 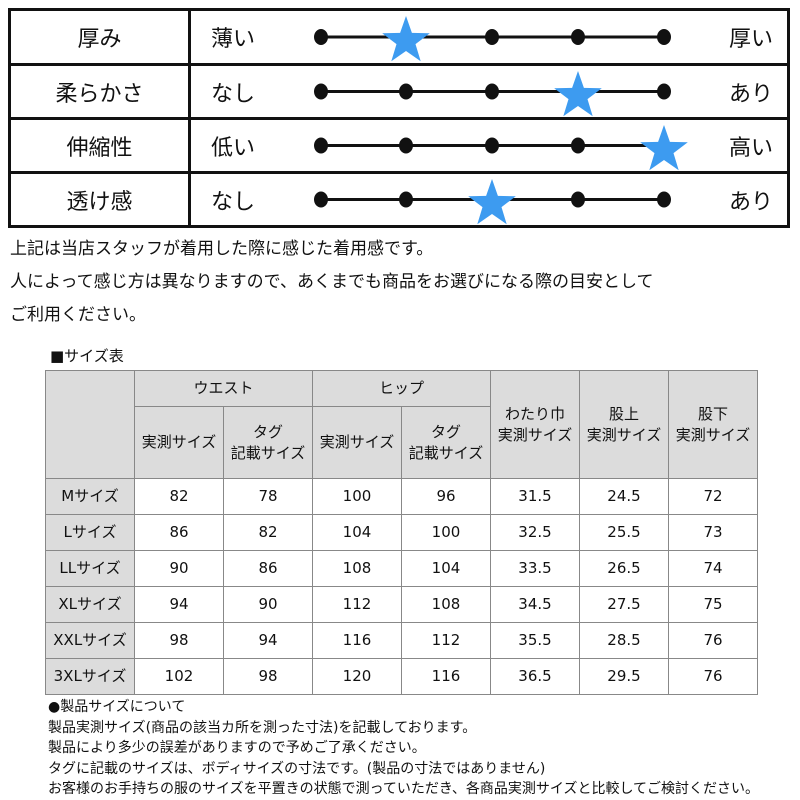 What do you see at coordinates (624, 604) in the screenshot?
I see `value-cell: 27.5` at bounding box center [624, 604].